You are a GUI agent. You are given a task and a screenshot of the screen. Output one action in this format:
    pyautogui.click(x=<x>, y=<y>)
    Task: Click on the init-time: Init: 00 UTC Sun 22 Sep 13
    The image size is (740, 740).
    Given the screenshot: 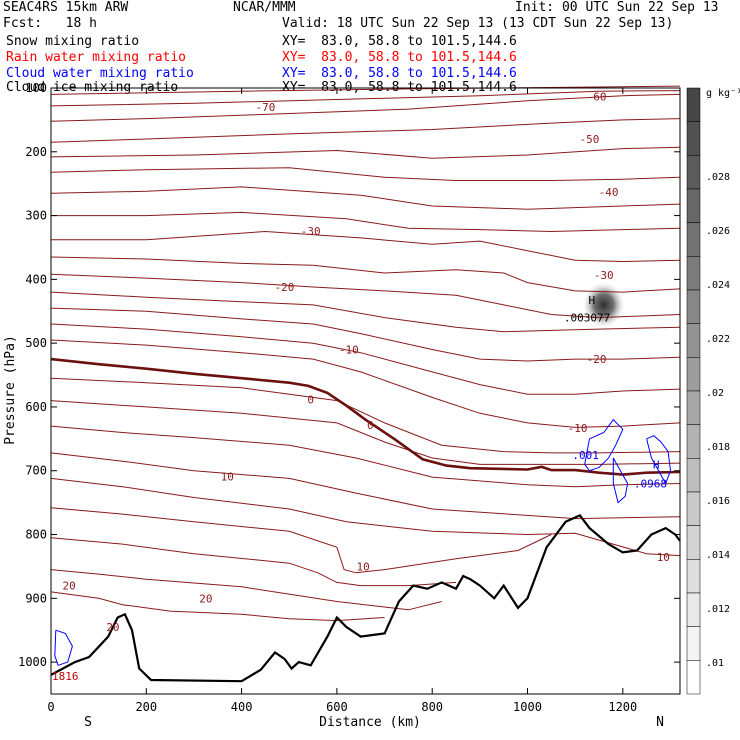 What is the action you would take?
    pyautogui.click(x=617, y=7)
    